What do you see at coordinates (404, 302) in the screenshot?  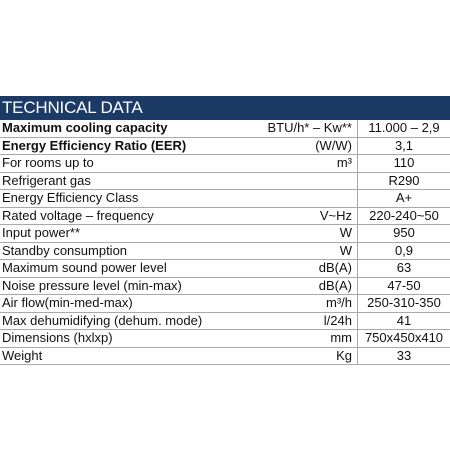 I see `row-value: 250-310-350` at bounding box center [404, 302].